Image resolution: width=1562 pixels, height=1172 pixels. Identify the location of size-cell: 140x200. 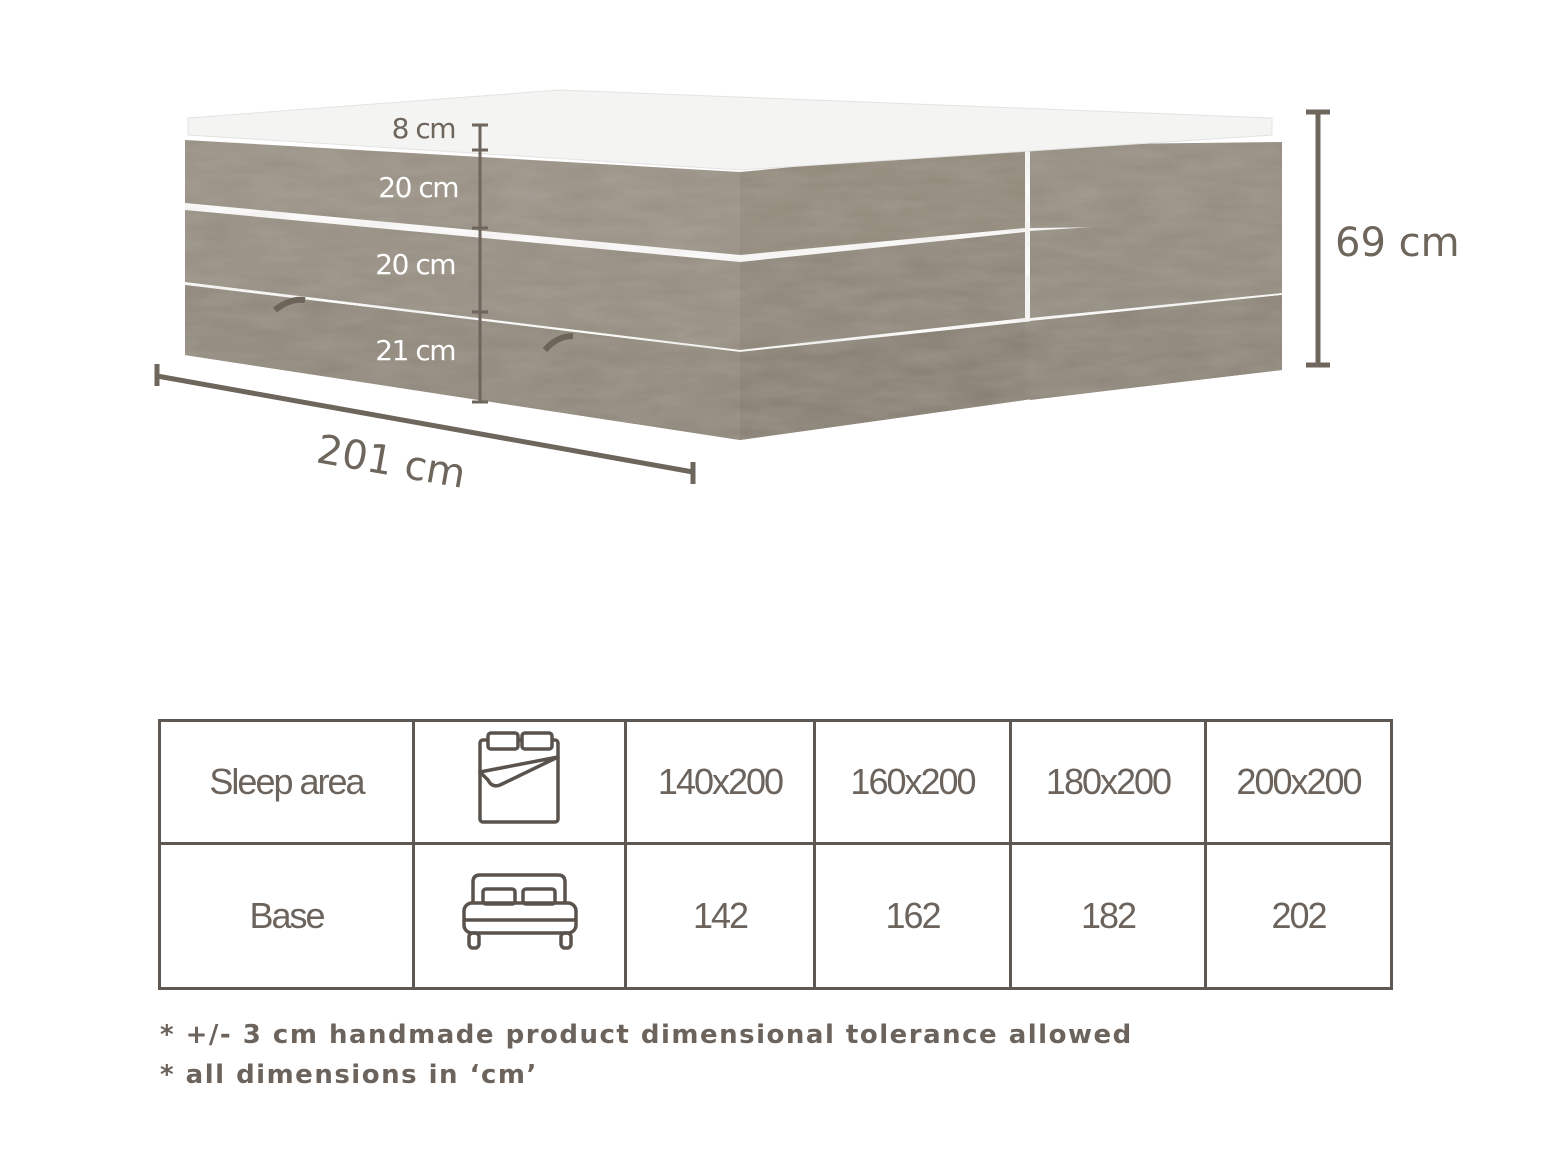
(720, 782).